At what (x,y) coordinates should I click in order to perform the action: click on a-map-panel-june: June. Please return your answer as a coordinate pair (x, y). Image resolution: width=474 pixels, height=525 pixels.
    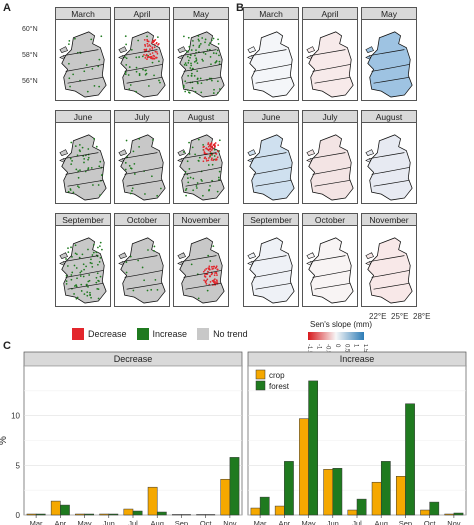
    Looking at the image, I should click on (83, 157).